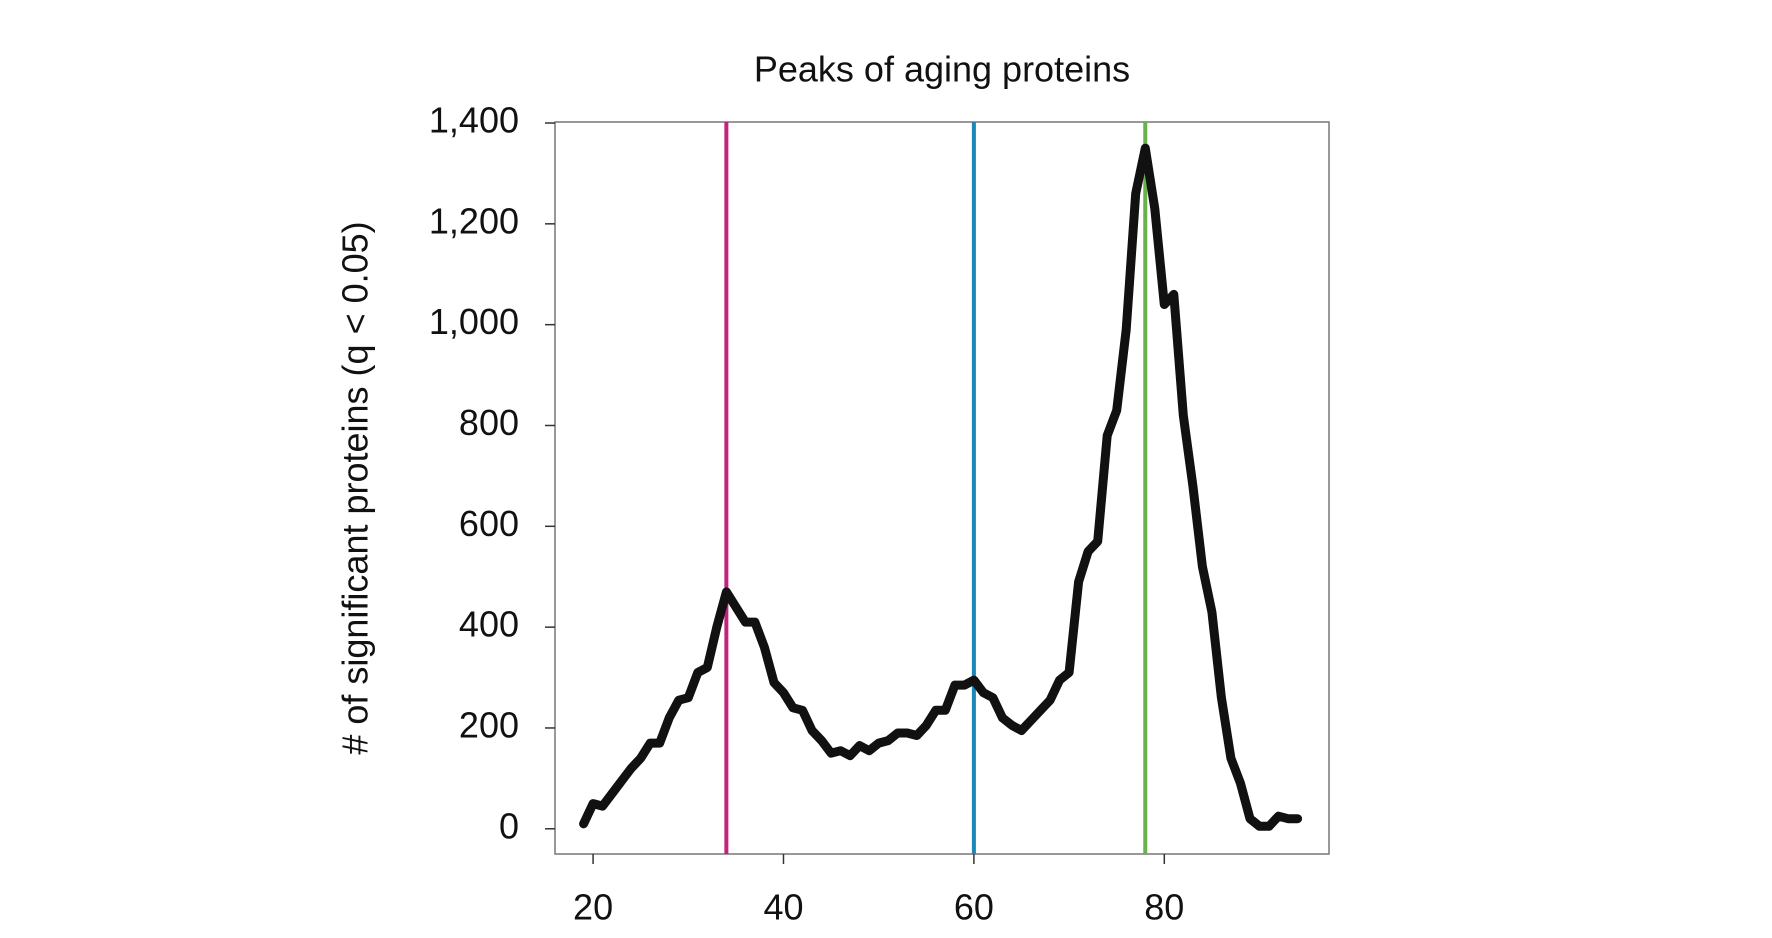 Image resolution: width=1772 pixels, height=938 pixels. What do you see at coordinates (355, 487) in the screenshot?
I see `y-axis-label: # of significant proteins (q < 0.05)` at bounding box center [355, 487].